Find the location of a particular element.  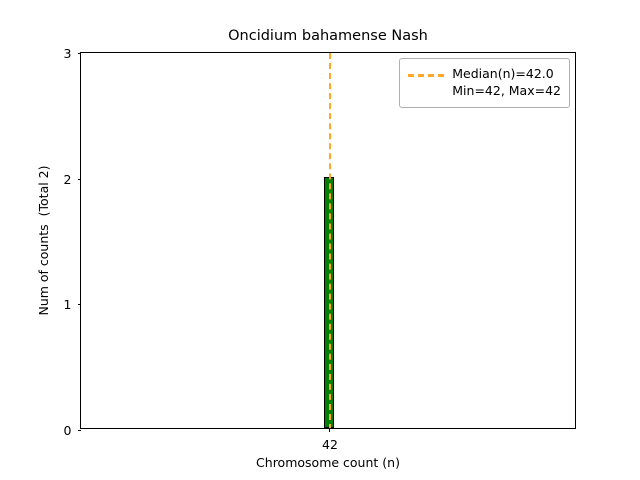

legend: Median(n)=42.0 Min=42, Max=42 is located at coordinates (484, 83).